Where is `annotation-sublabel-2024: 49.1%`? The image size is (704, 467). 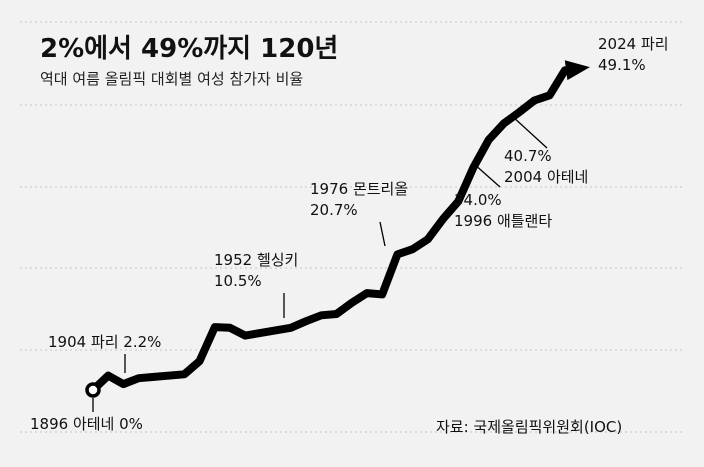 annotation-sublabel-2024: 49.1% is located at coordinates (622, 65).